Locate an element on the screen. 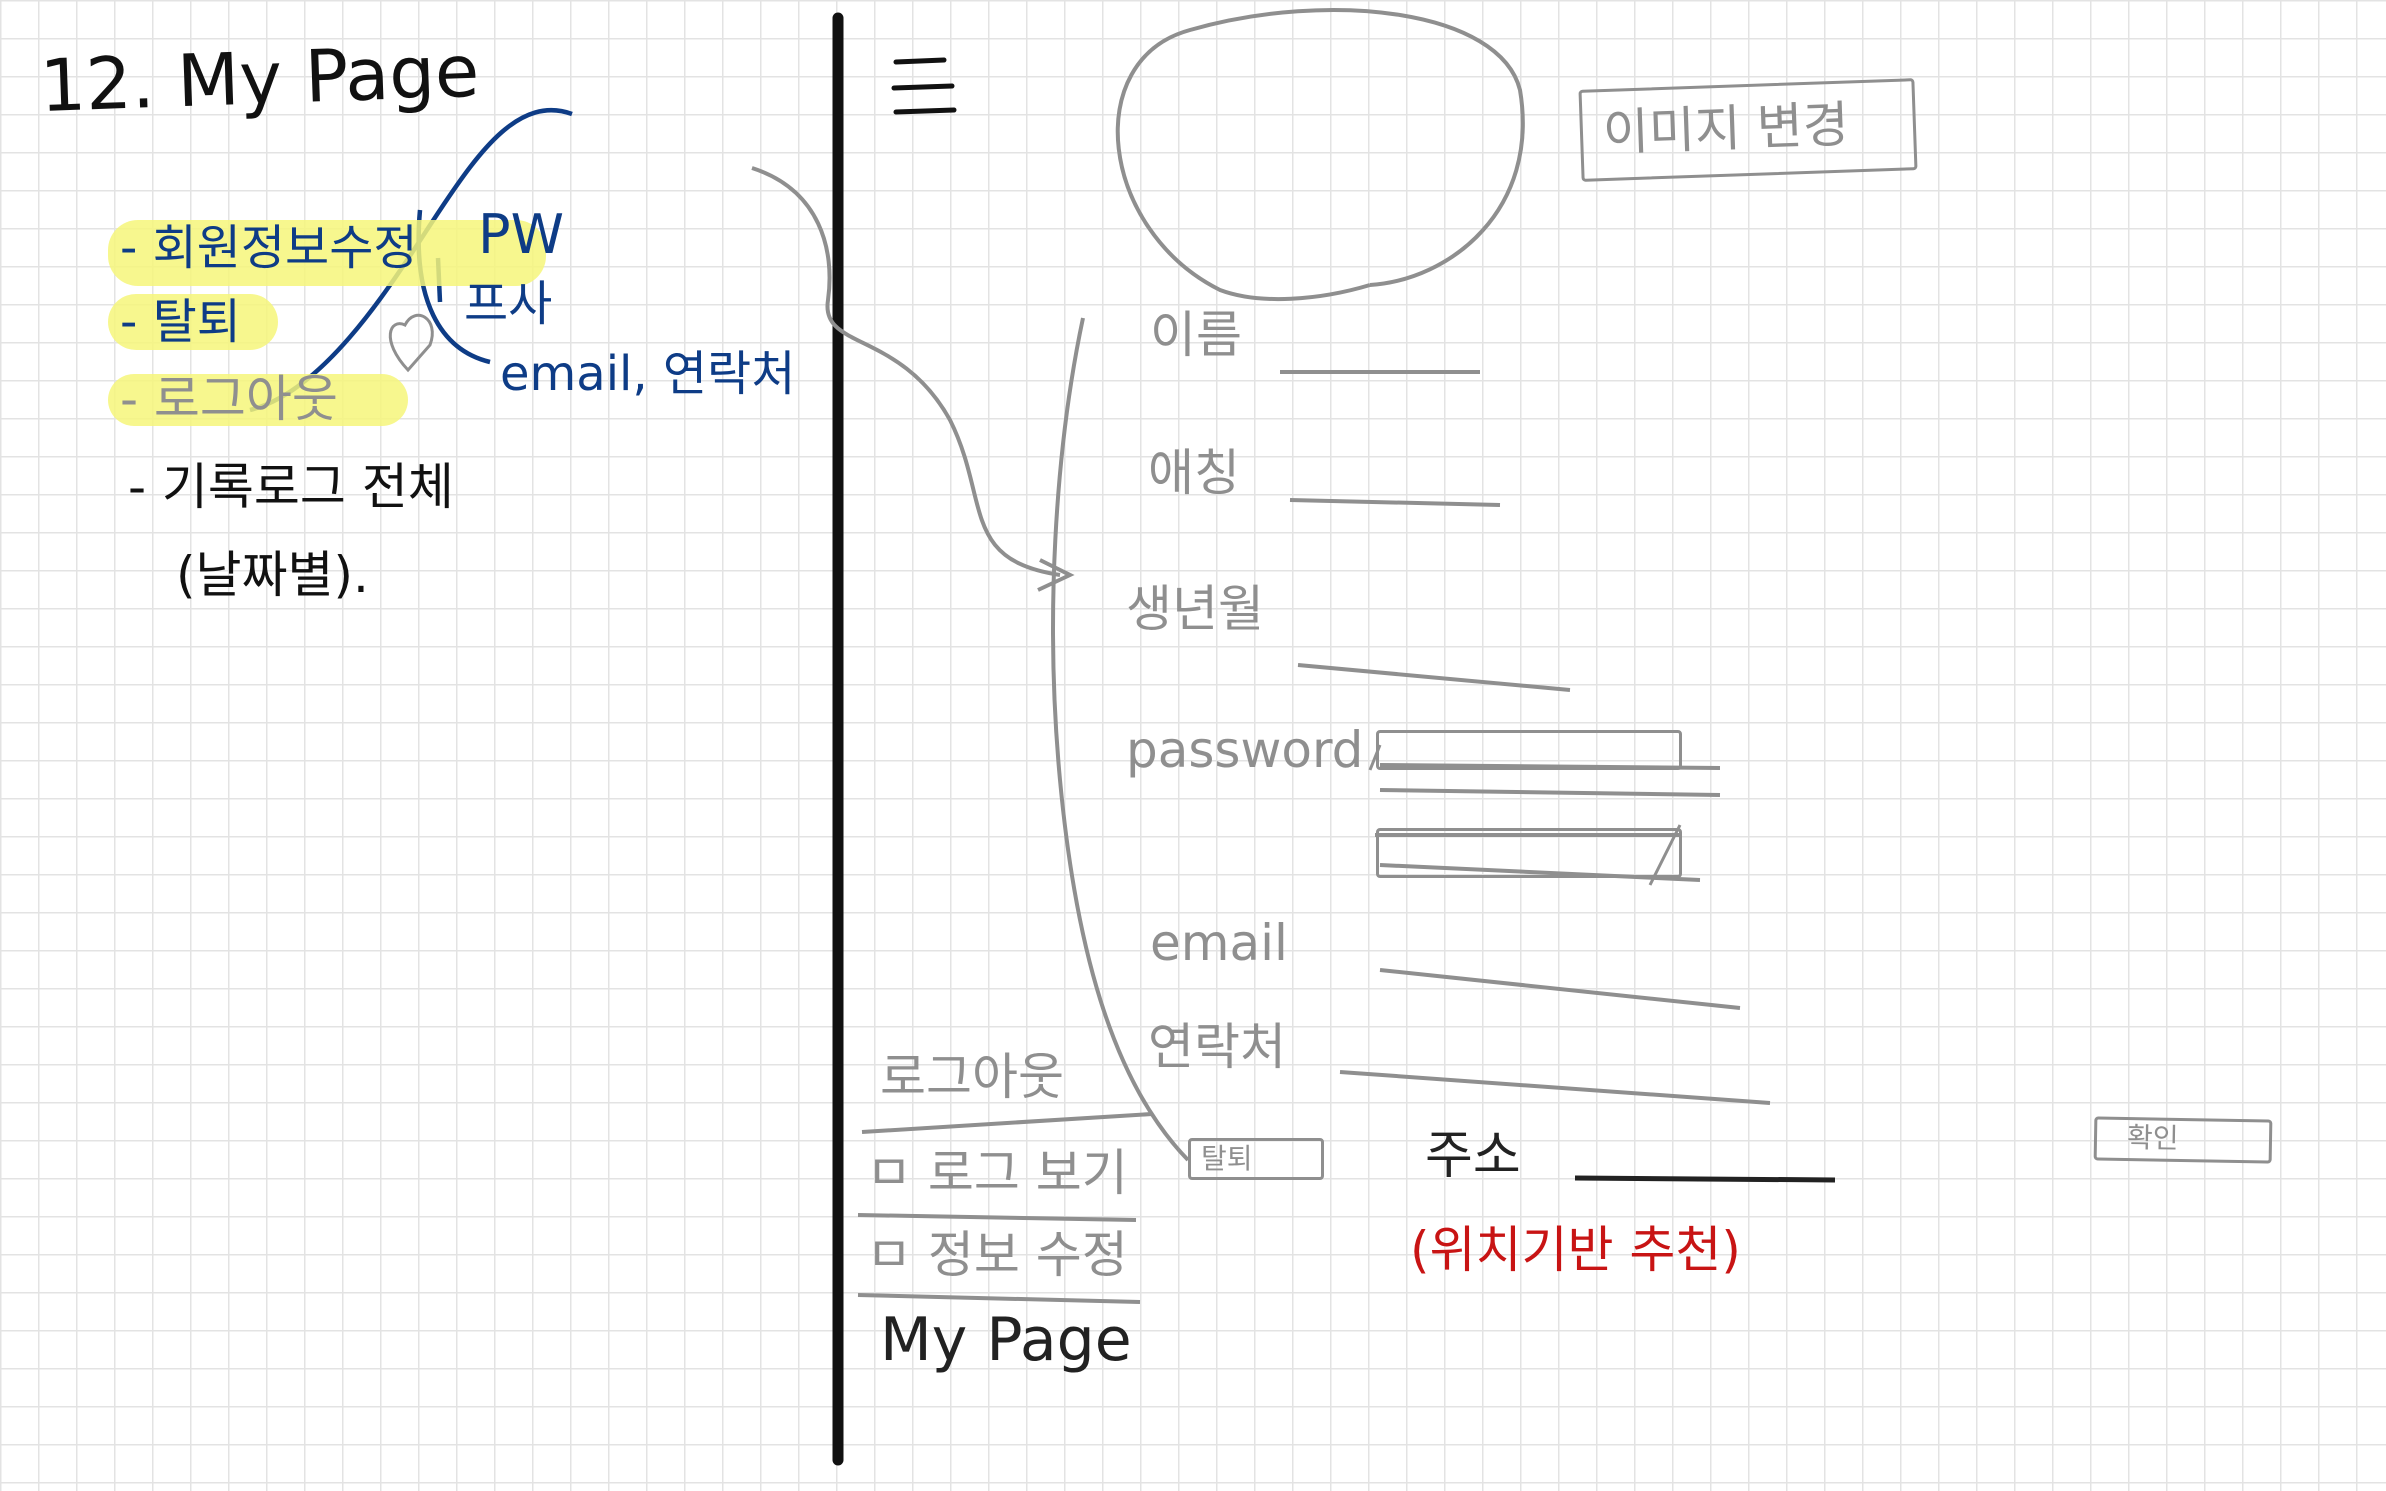  change-image-button: 이미지 변경 is located at coordinates (1748, 130).